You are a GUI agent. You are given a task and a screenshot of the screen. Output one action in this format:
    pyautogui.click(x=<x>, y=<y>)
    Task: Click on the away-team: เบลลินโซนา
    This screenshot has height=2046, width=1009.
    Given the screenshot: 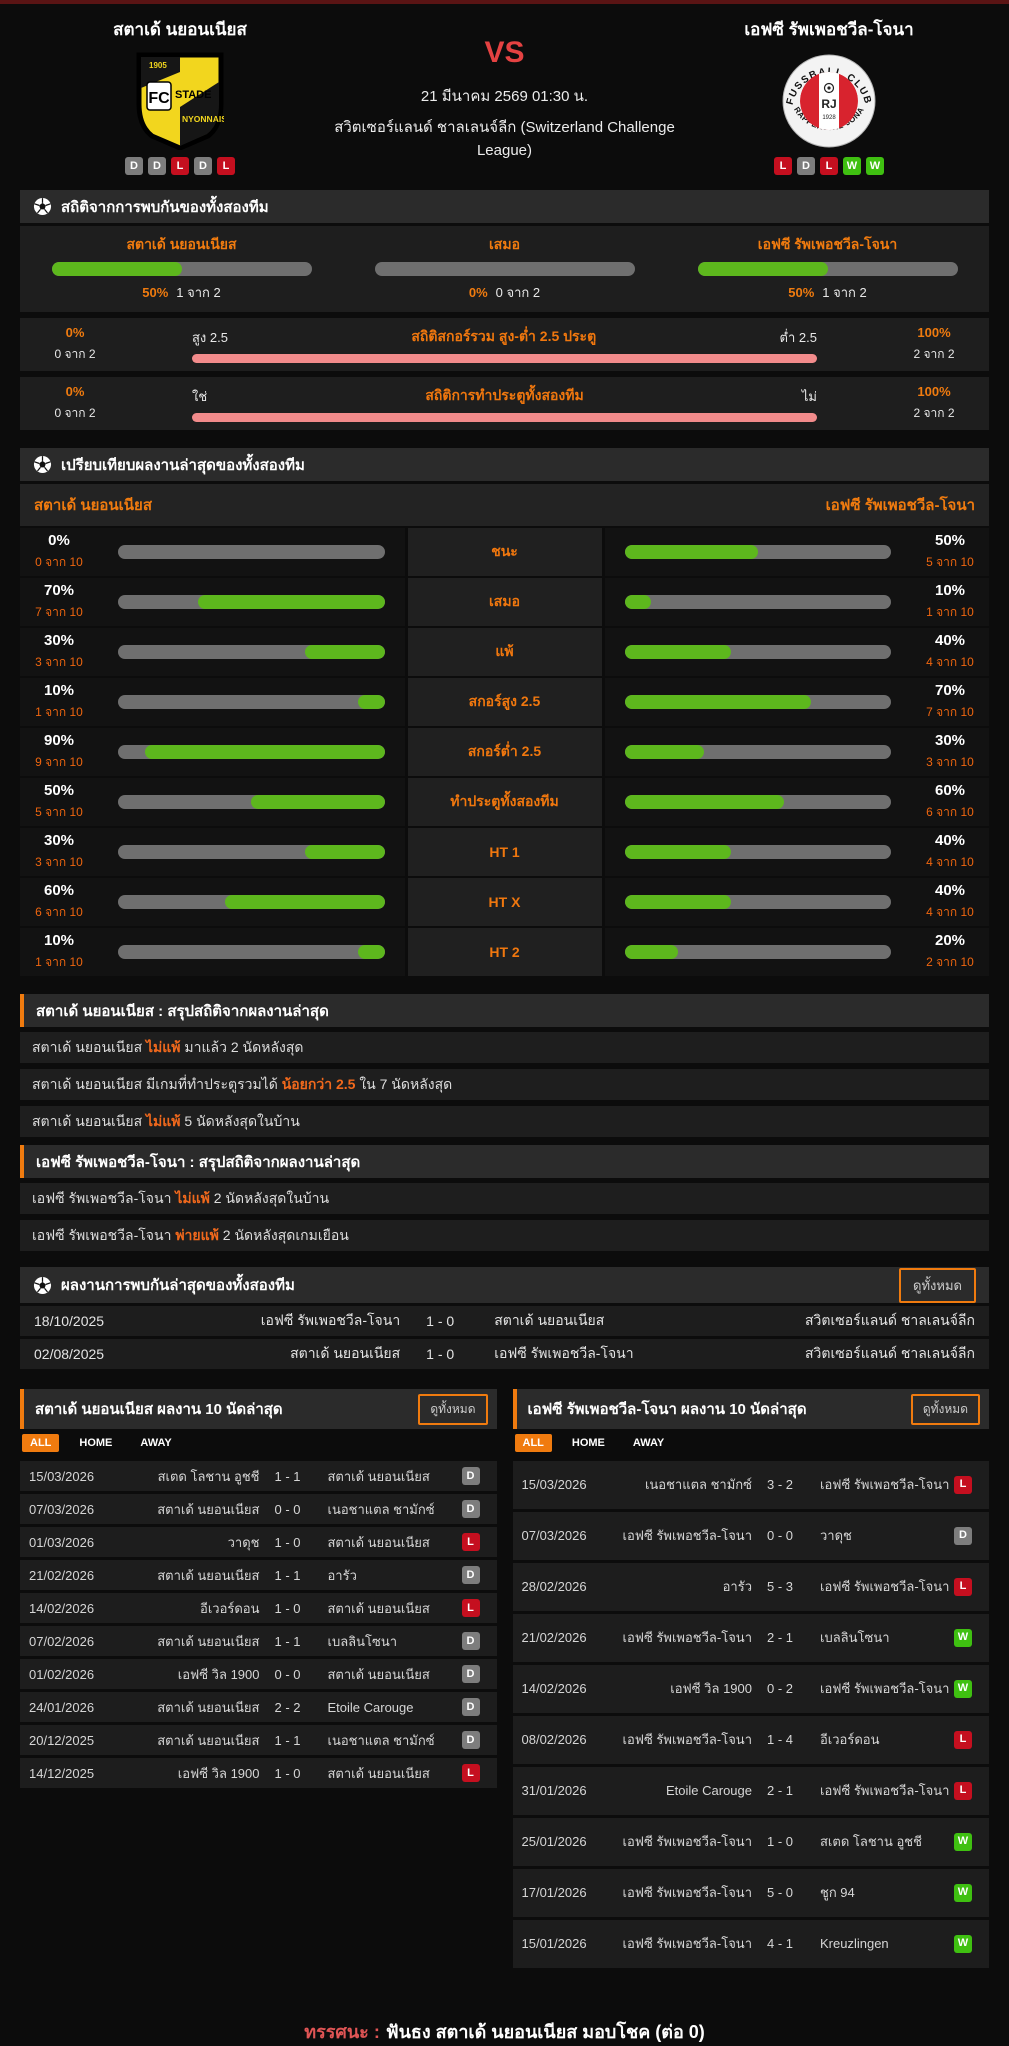 What is the action you would take?
    pyautogui.click(x=855, y=1637)
    